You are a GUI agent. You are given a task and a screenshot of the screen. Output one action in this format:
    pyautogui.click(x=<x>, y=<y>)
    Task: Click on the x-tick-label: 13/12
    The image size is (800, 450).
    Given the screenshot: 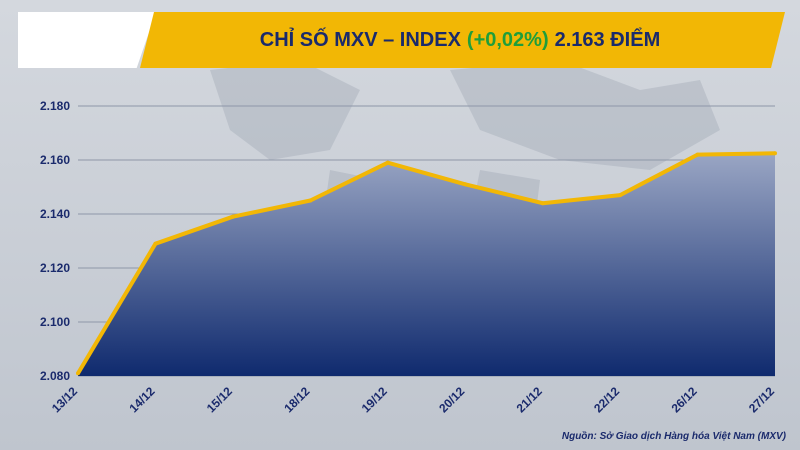 What is the action you would take?
    pyautogui.click(x=64, y=399)
    